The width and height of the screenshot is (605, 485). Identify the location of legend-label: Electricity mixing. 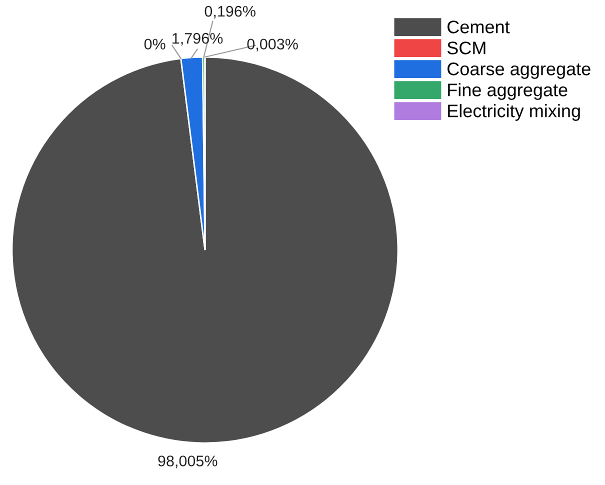
(514, 112).